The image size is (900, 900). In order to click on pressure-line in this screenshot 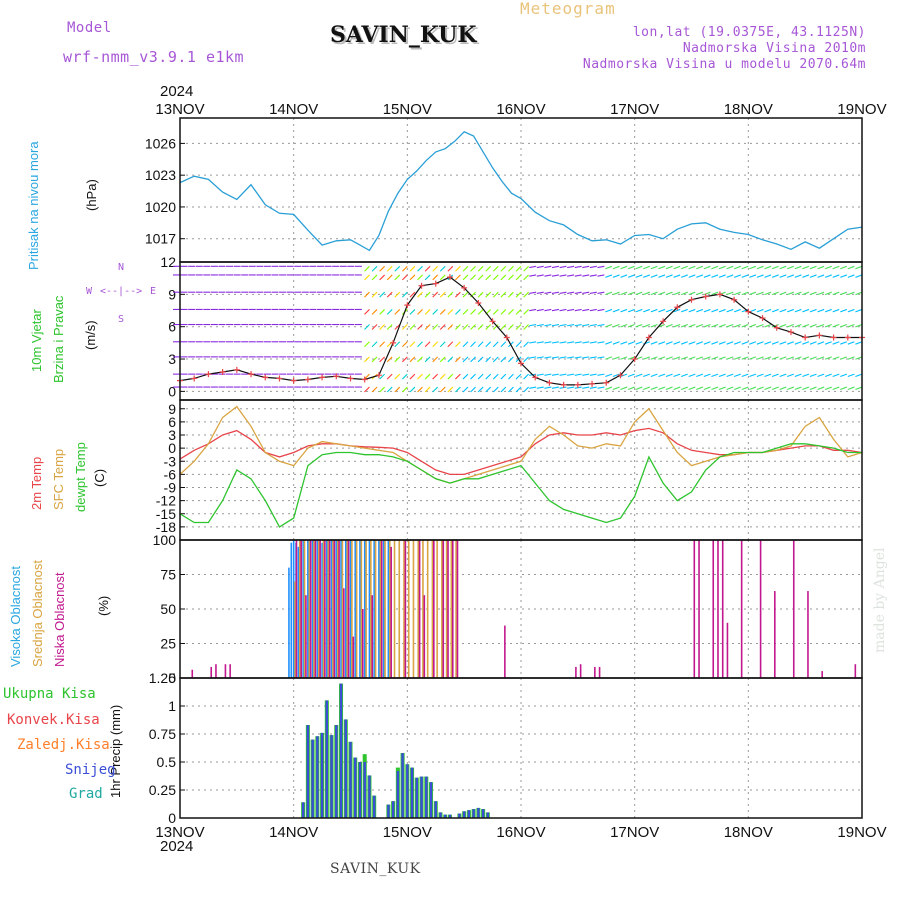, I will do `click(521, 191)`.